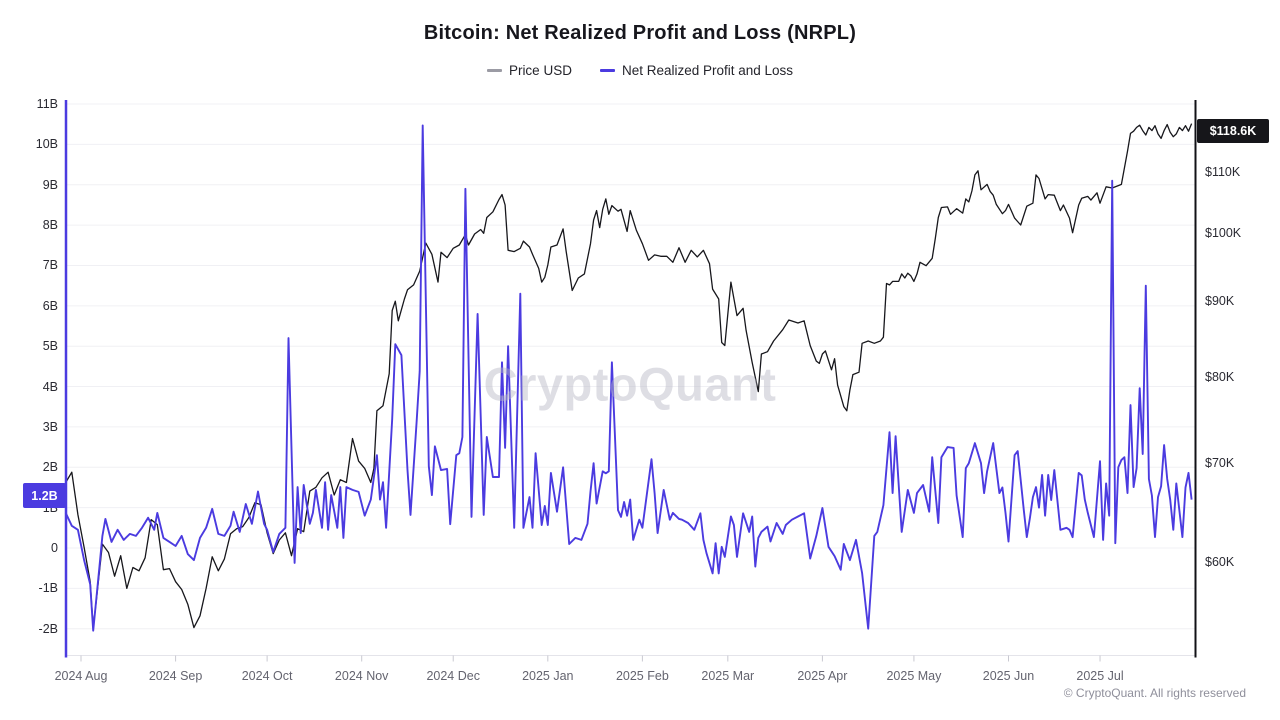 The height and width of the screenshot is (720, 1280). I want to click on legend-label: Price USD, so click(540, 70).